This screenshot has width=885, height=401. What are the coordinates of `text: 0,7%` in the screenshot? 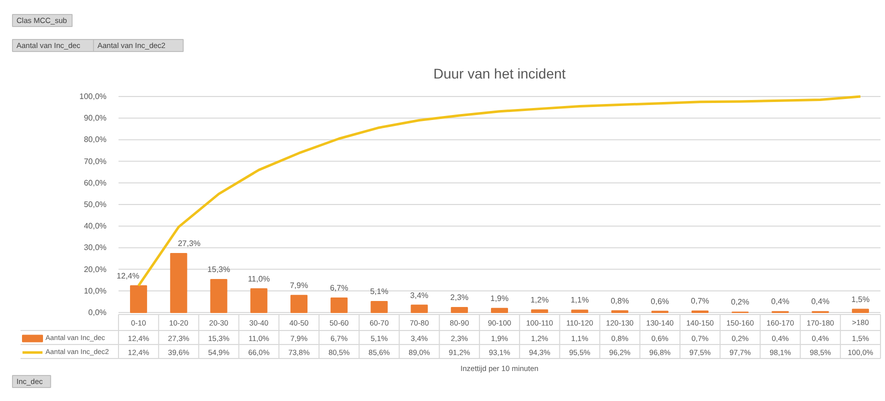 It's located at (700, 301).